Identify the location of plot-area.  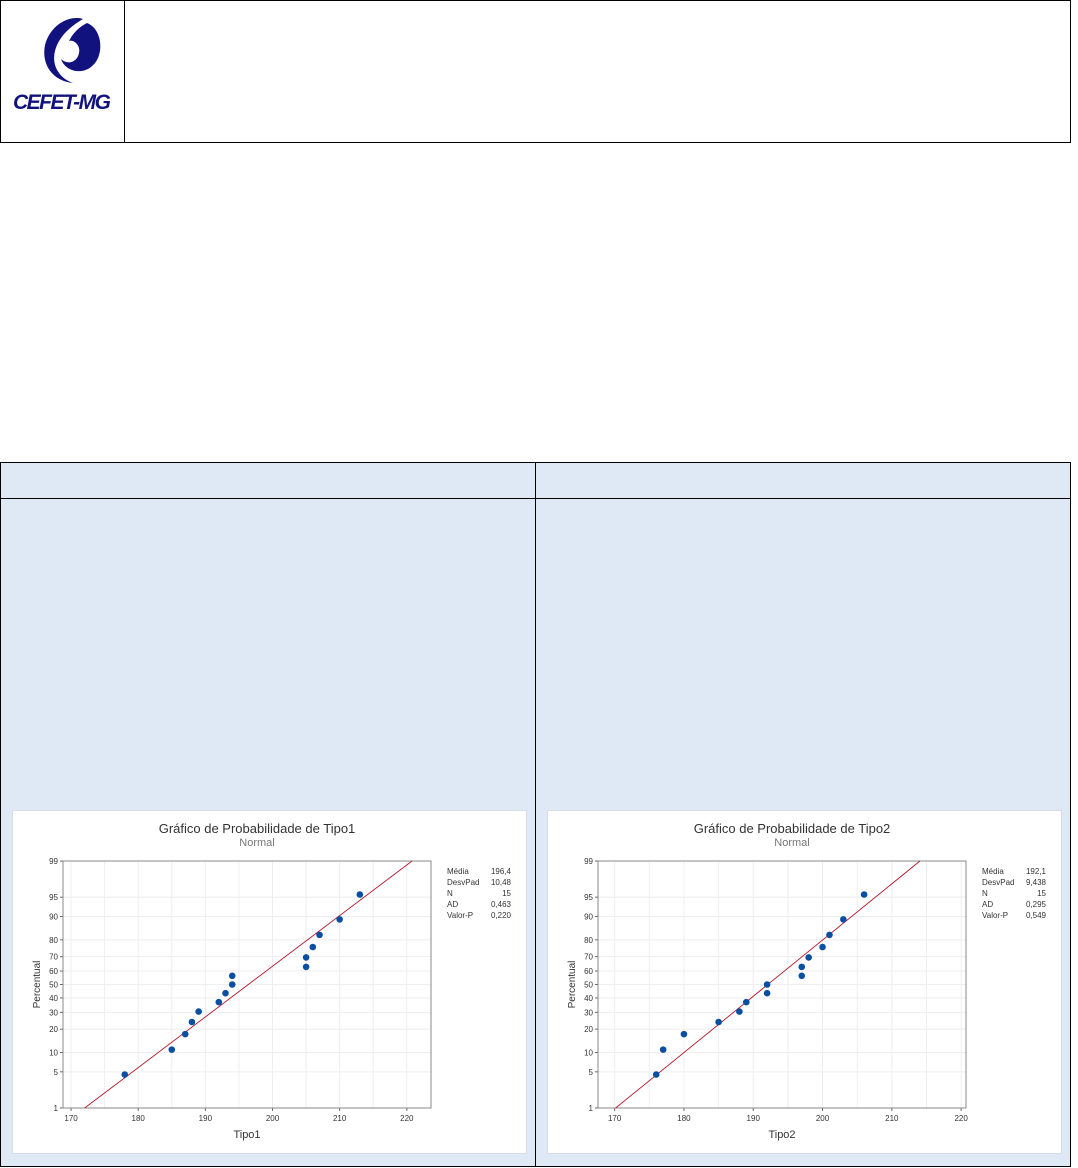
(782, 984).